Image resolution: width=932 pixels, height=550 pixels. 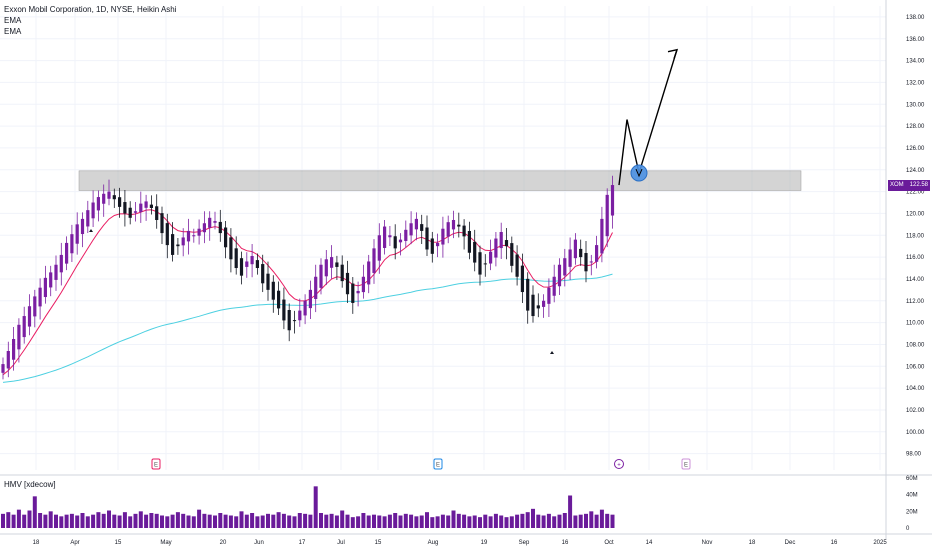 I want to click on volume-tick-label: 40M, so click(x=912, y=496).